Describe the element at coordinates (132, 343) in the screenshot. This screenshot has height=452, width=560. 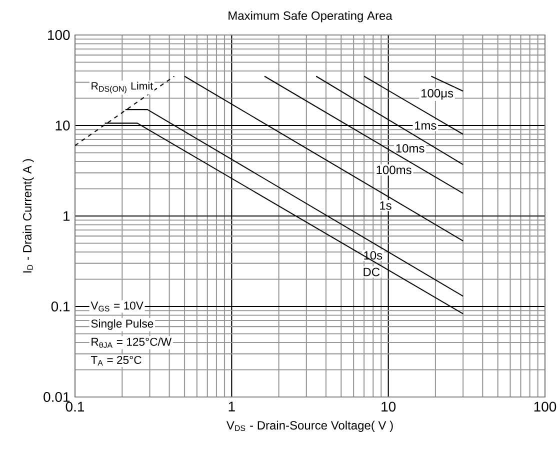
I see `annotation: R$_{θJA}$ = 125°C/W` at that location.